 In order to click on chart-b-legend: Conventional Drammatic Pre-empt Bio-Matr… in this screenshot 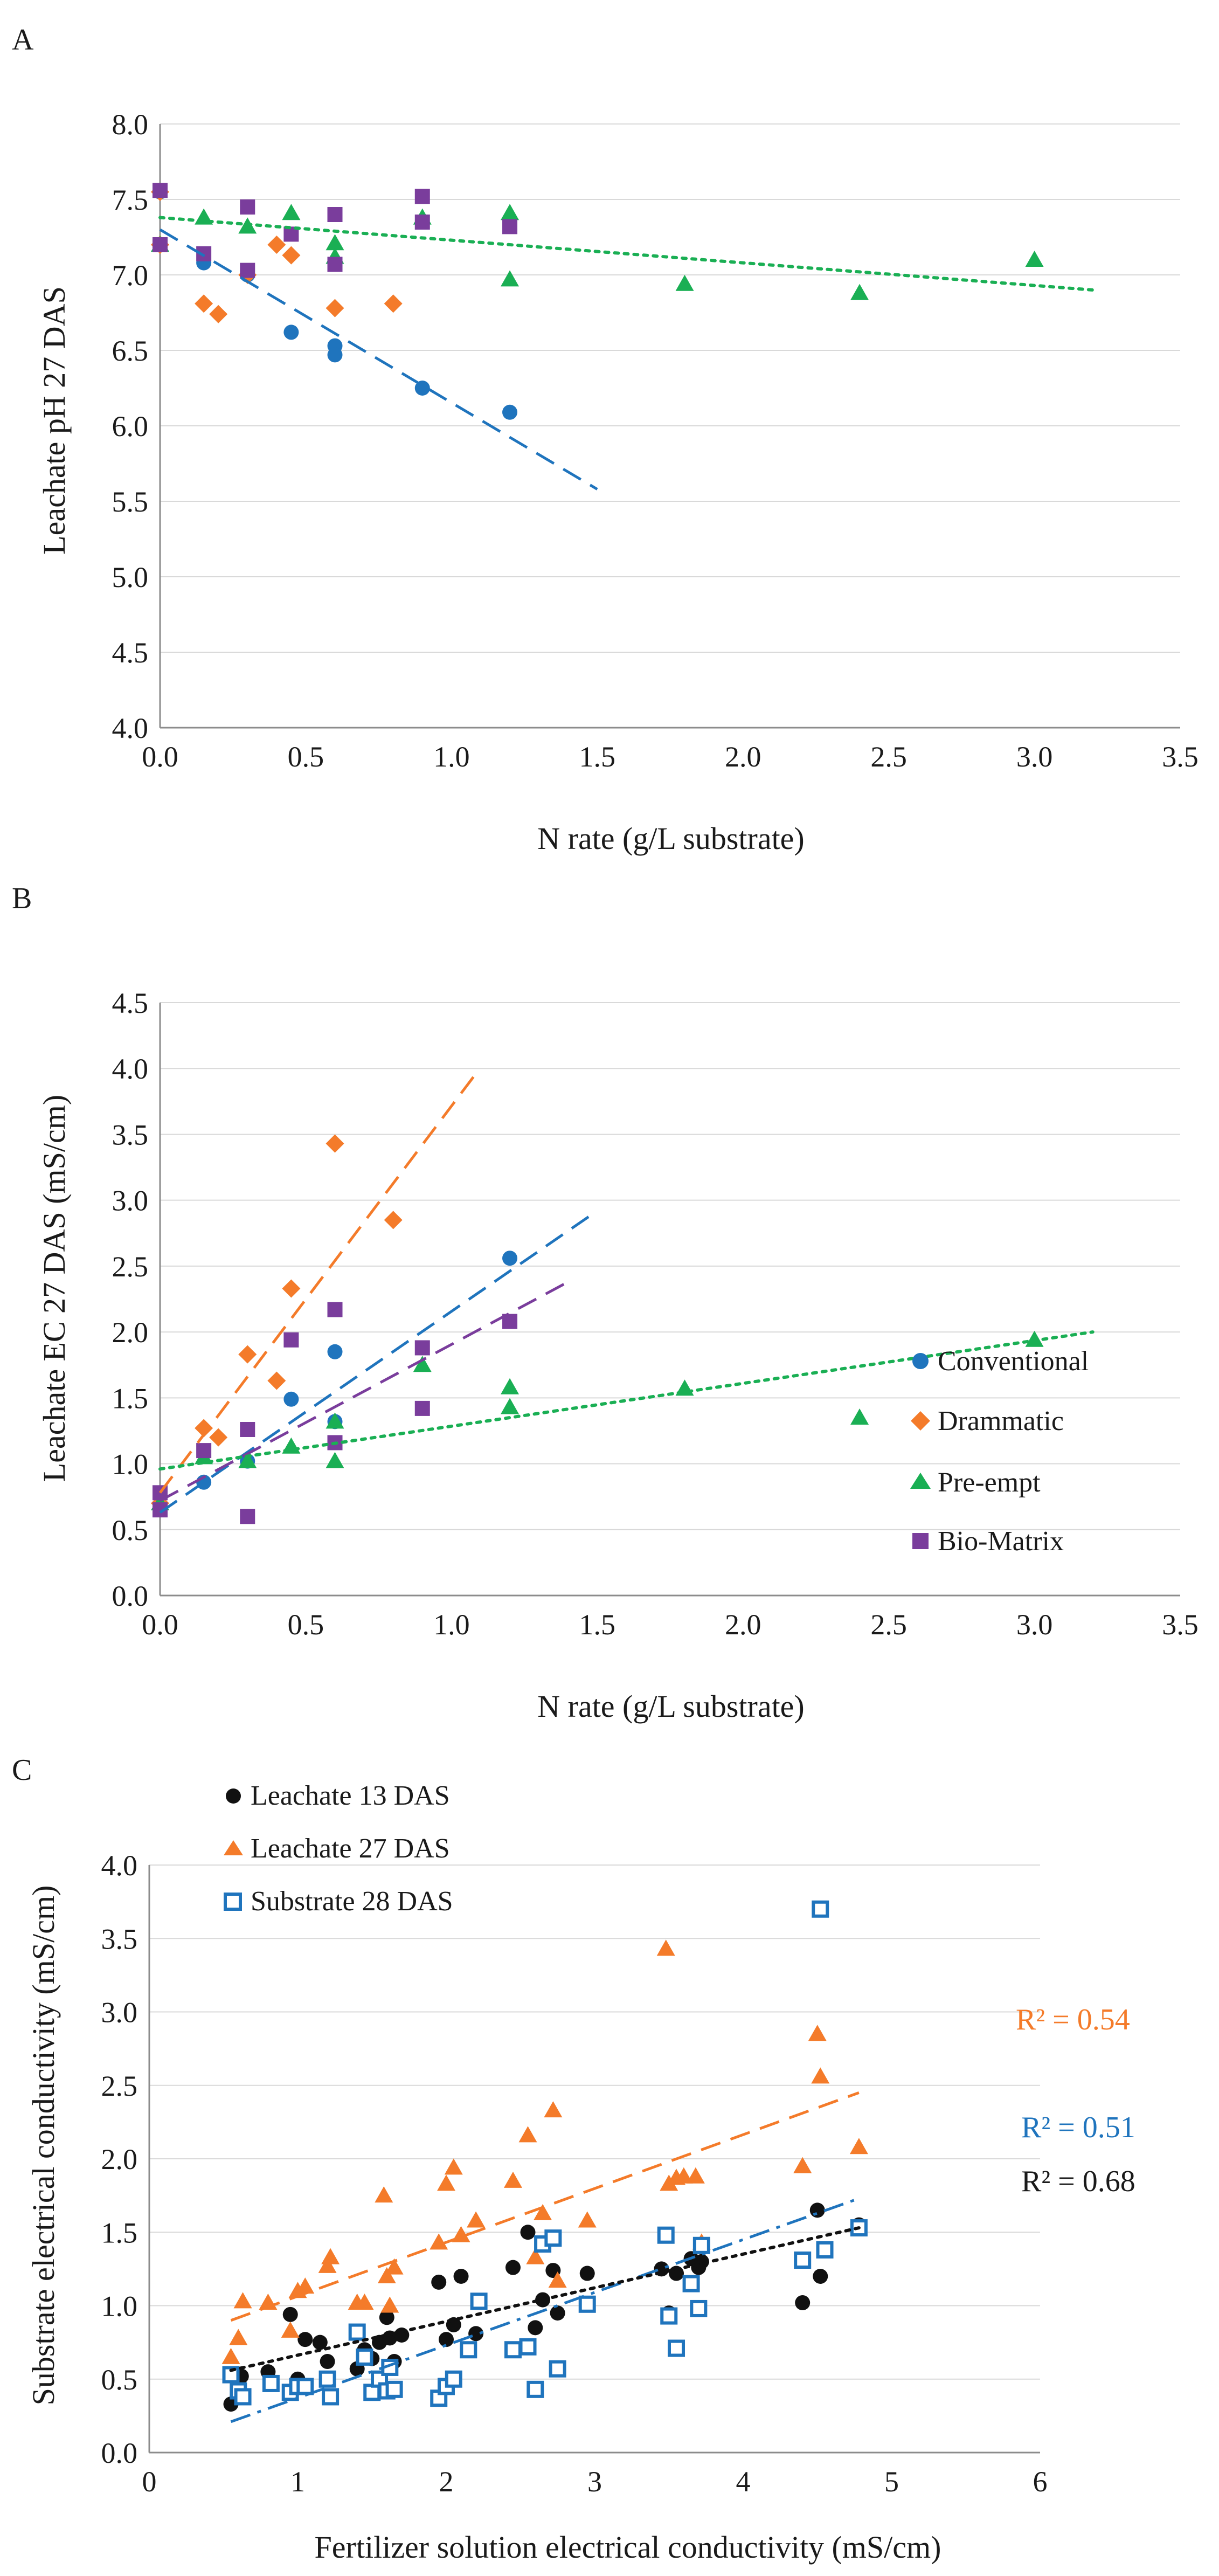, I will do `click(1000, 1451)`.